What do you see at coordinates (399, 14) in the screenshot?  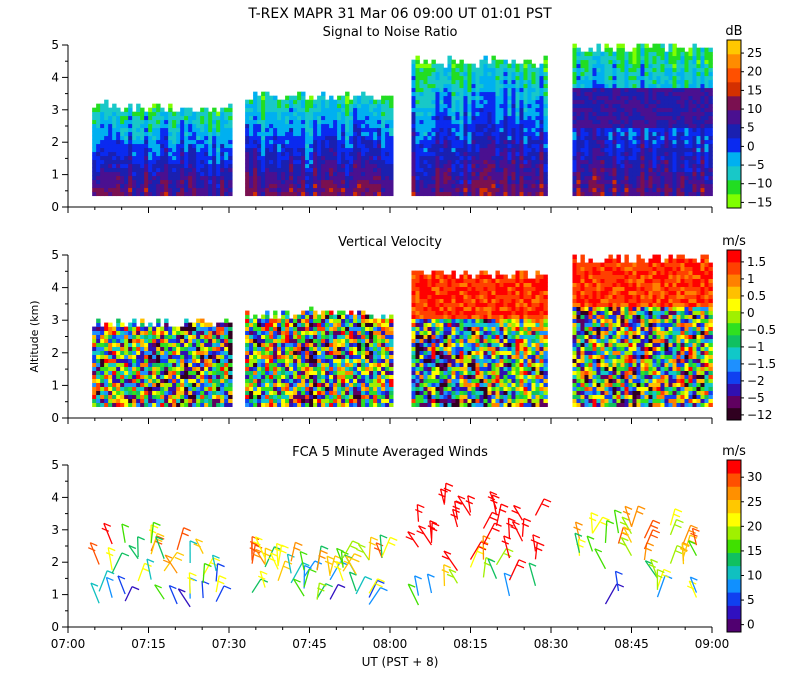 I see `figure-title: T-REX MAPR 31 Mar 06 09:00 UT 01:01 PST` at bounding box center [399, 14].